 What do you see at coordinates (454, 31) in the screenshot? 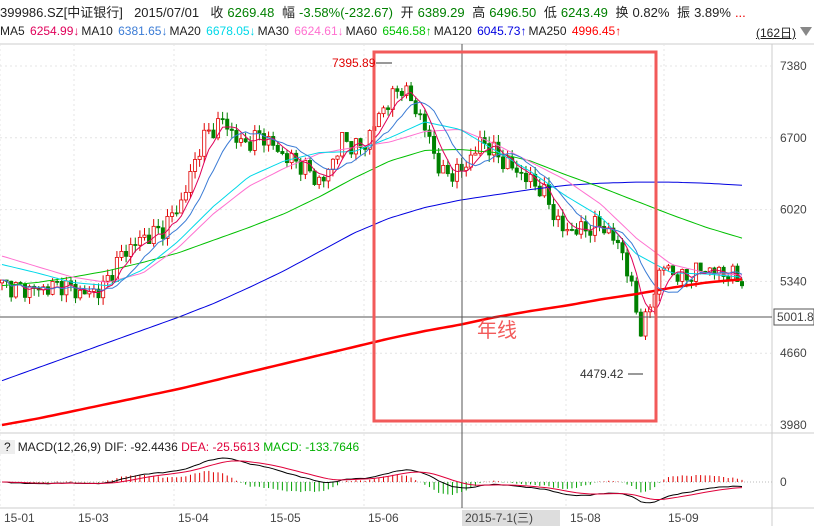
I see `ma-legend-name: MA120` at bounding box center [454, 31].